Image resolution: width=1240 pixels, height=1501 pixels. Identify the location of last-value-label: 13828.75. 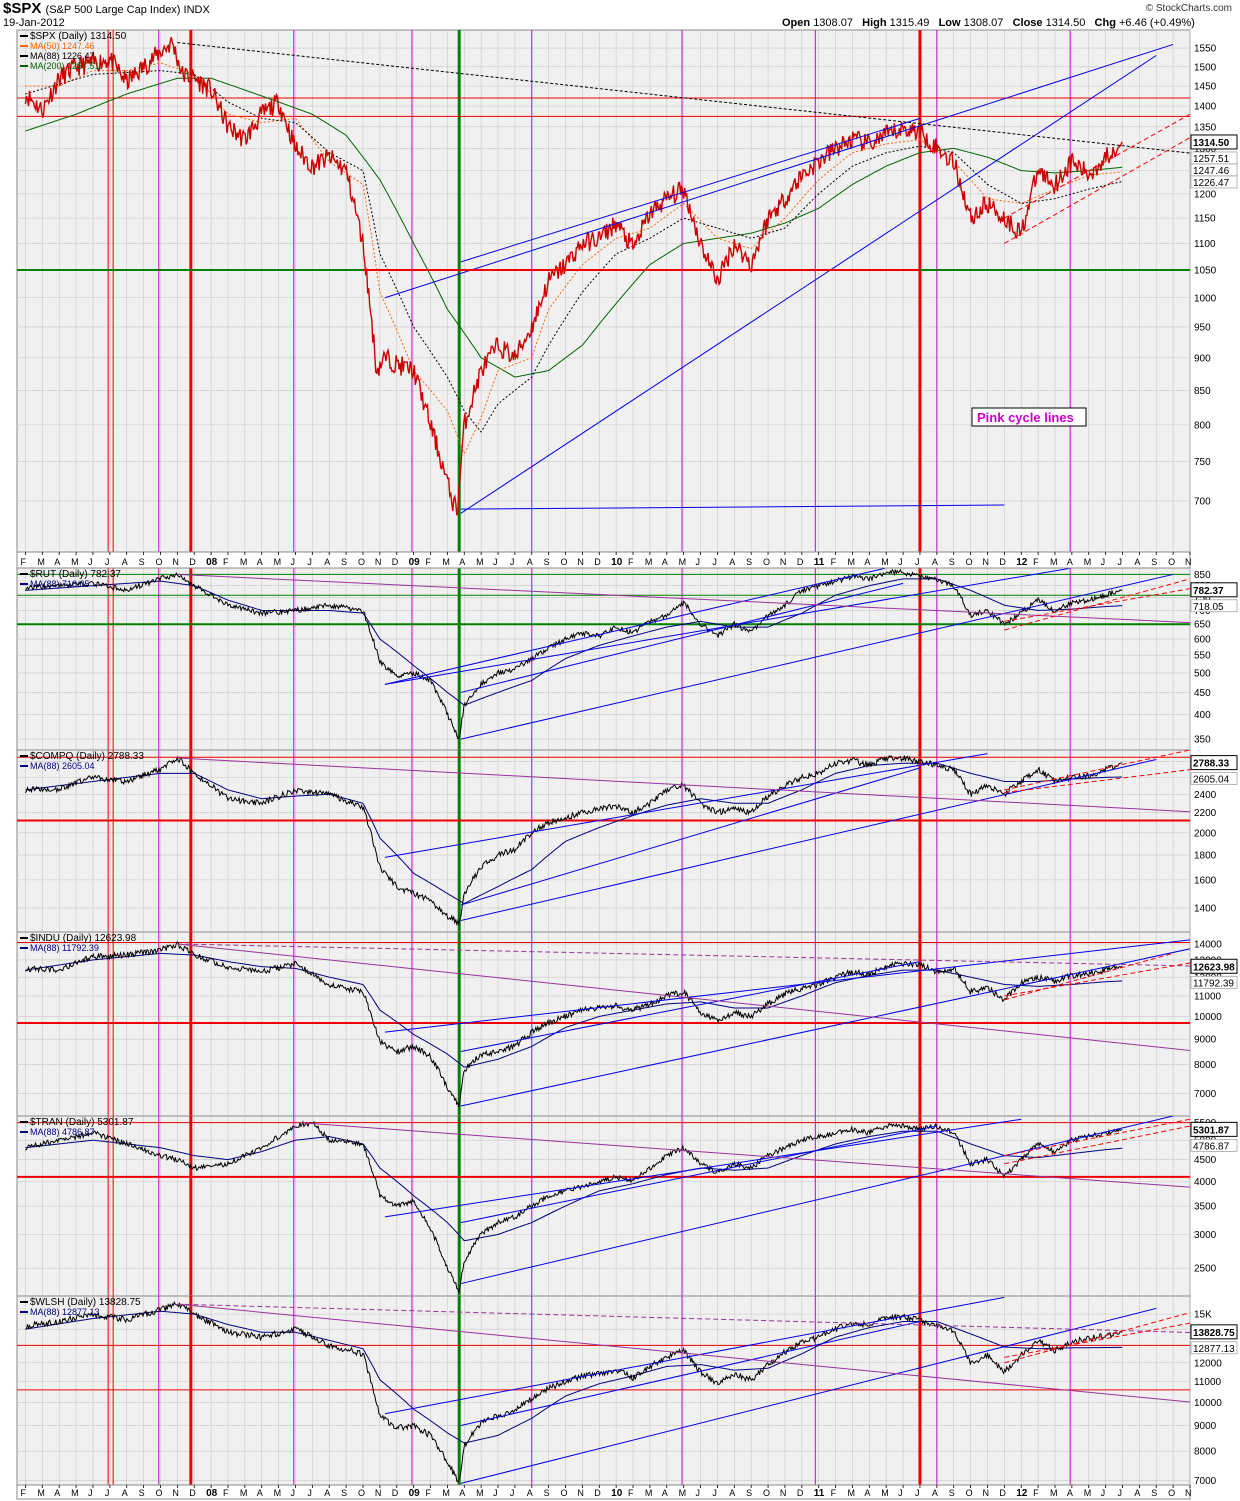
(1214, 1333).